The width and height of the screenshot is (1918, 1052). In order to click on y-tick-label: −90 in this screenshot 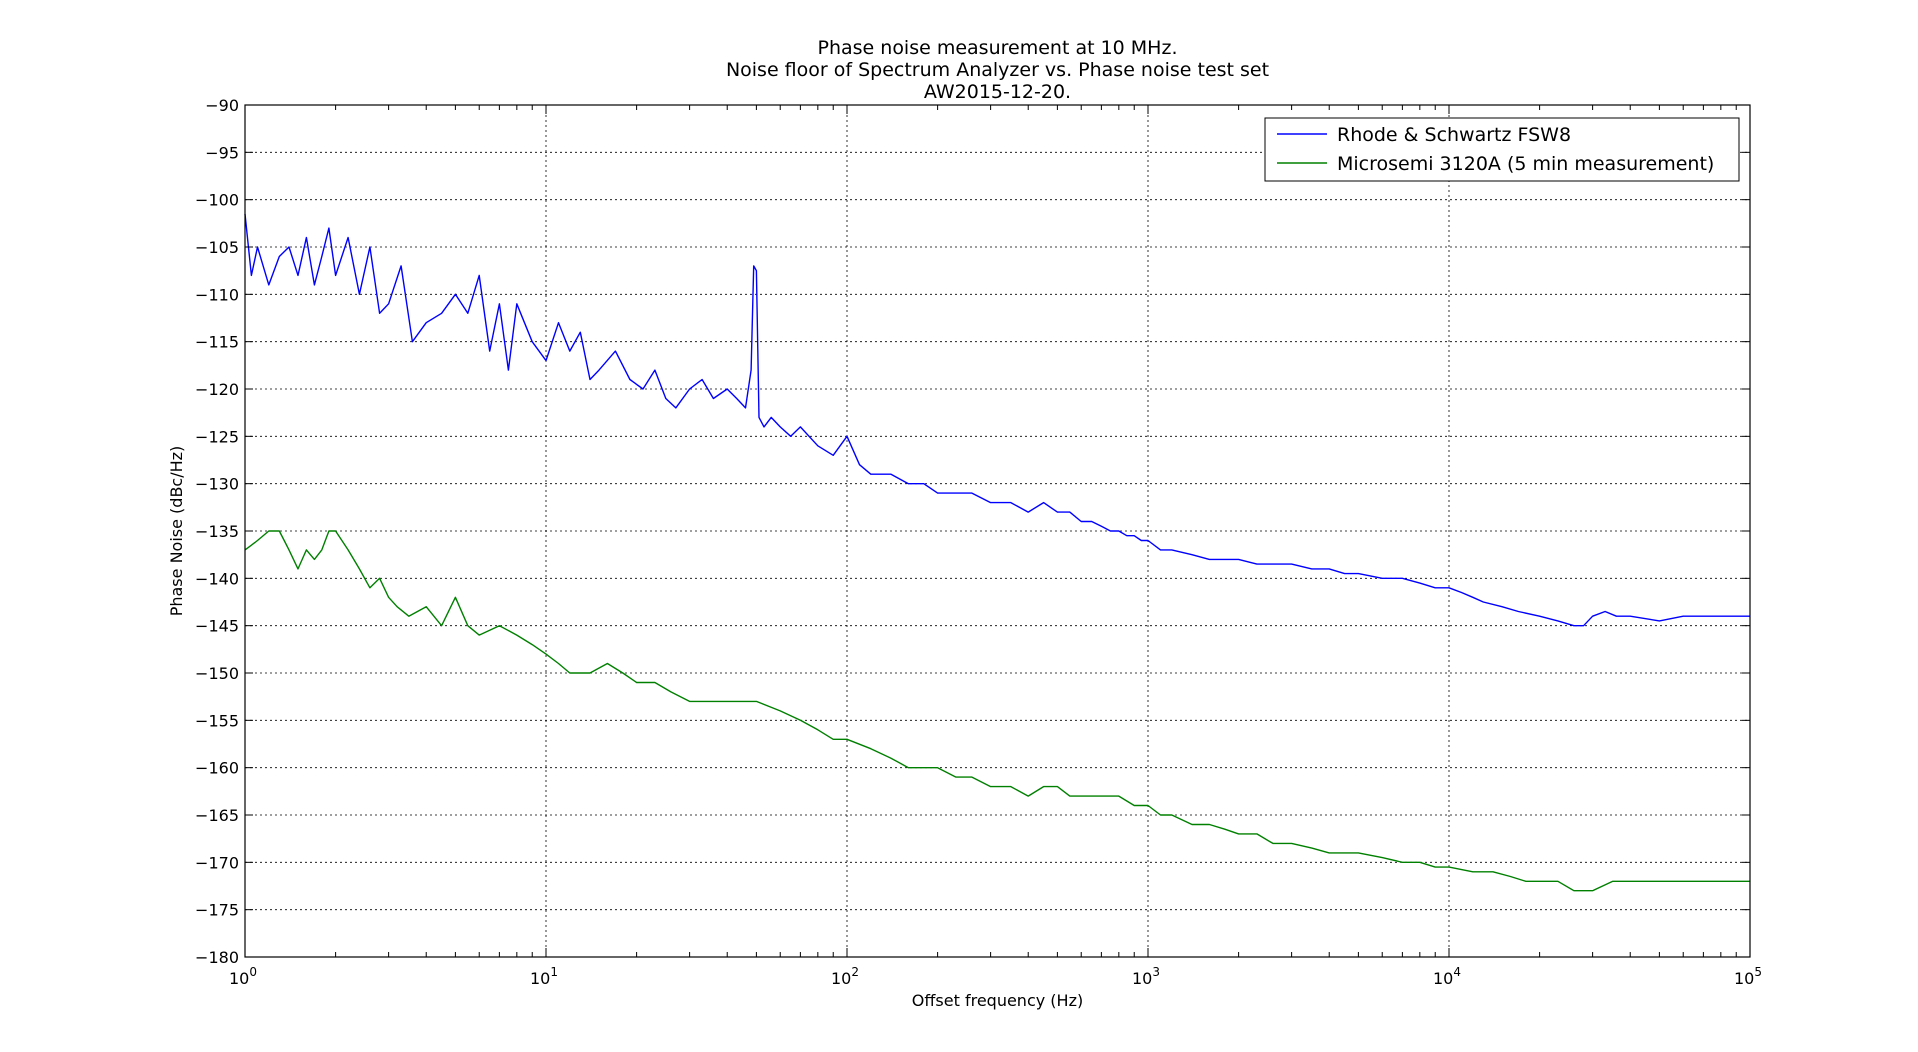, I will do `click(222, 105)`.